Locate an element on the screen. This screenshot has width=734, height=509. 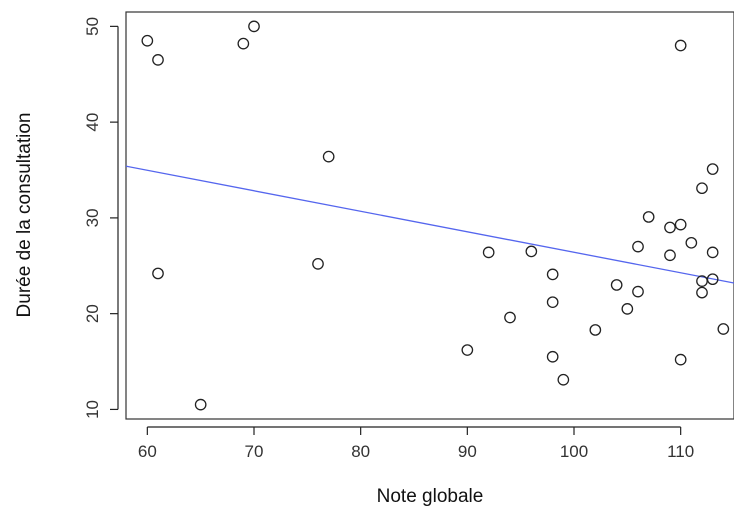
x-tick-label: 100 is located at coordinates (574, 451).